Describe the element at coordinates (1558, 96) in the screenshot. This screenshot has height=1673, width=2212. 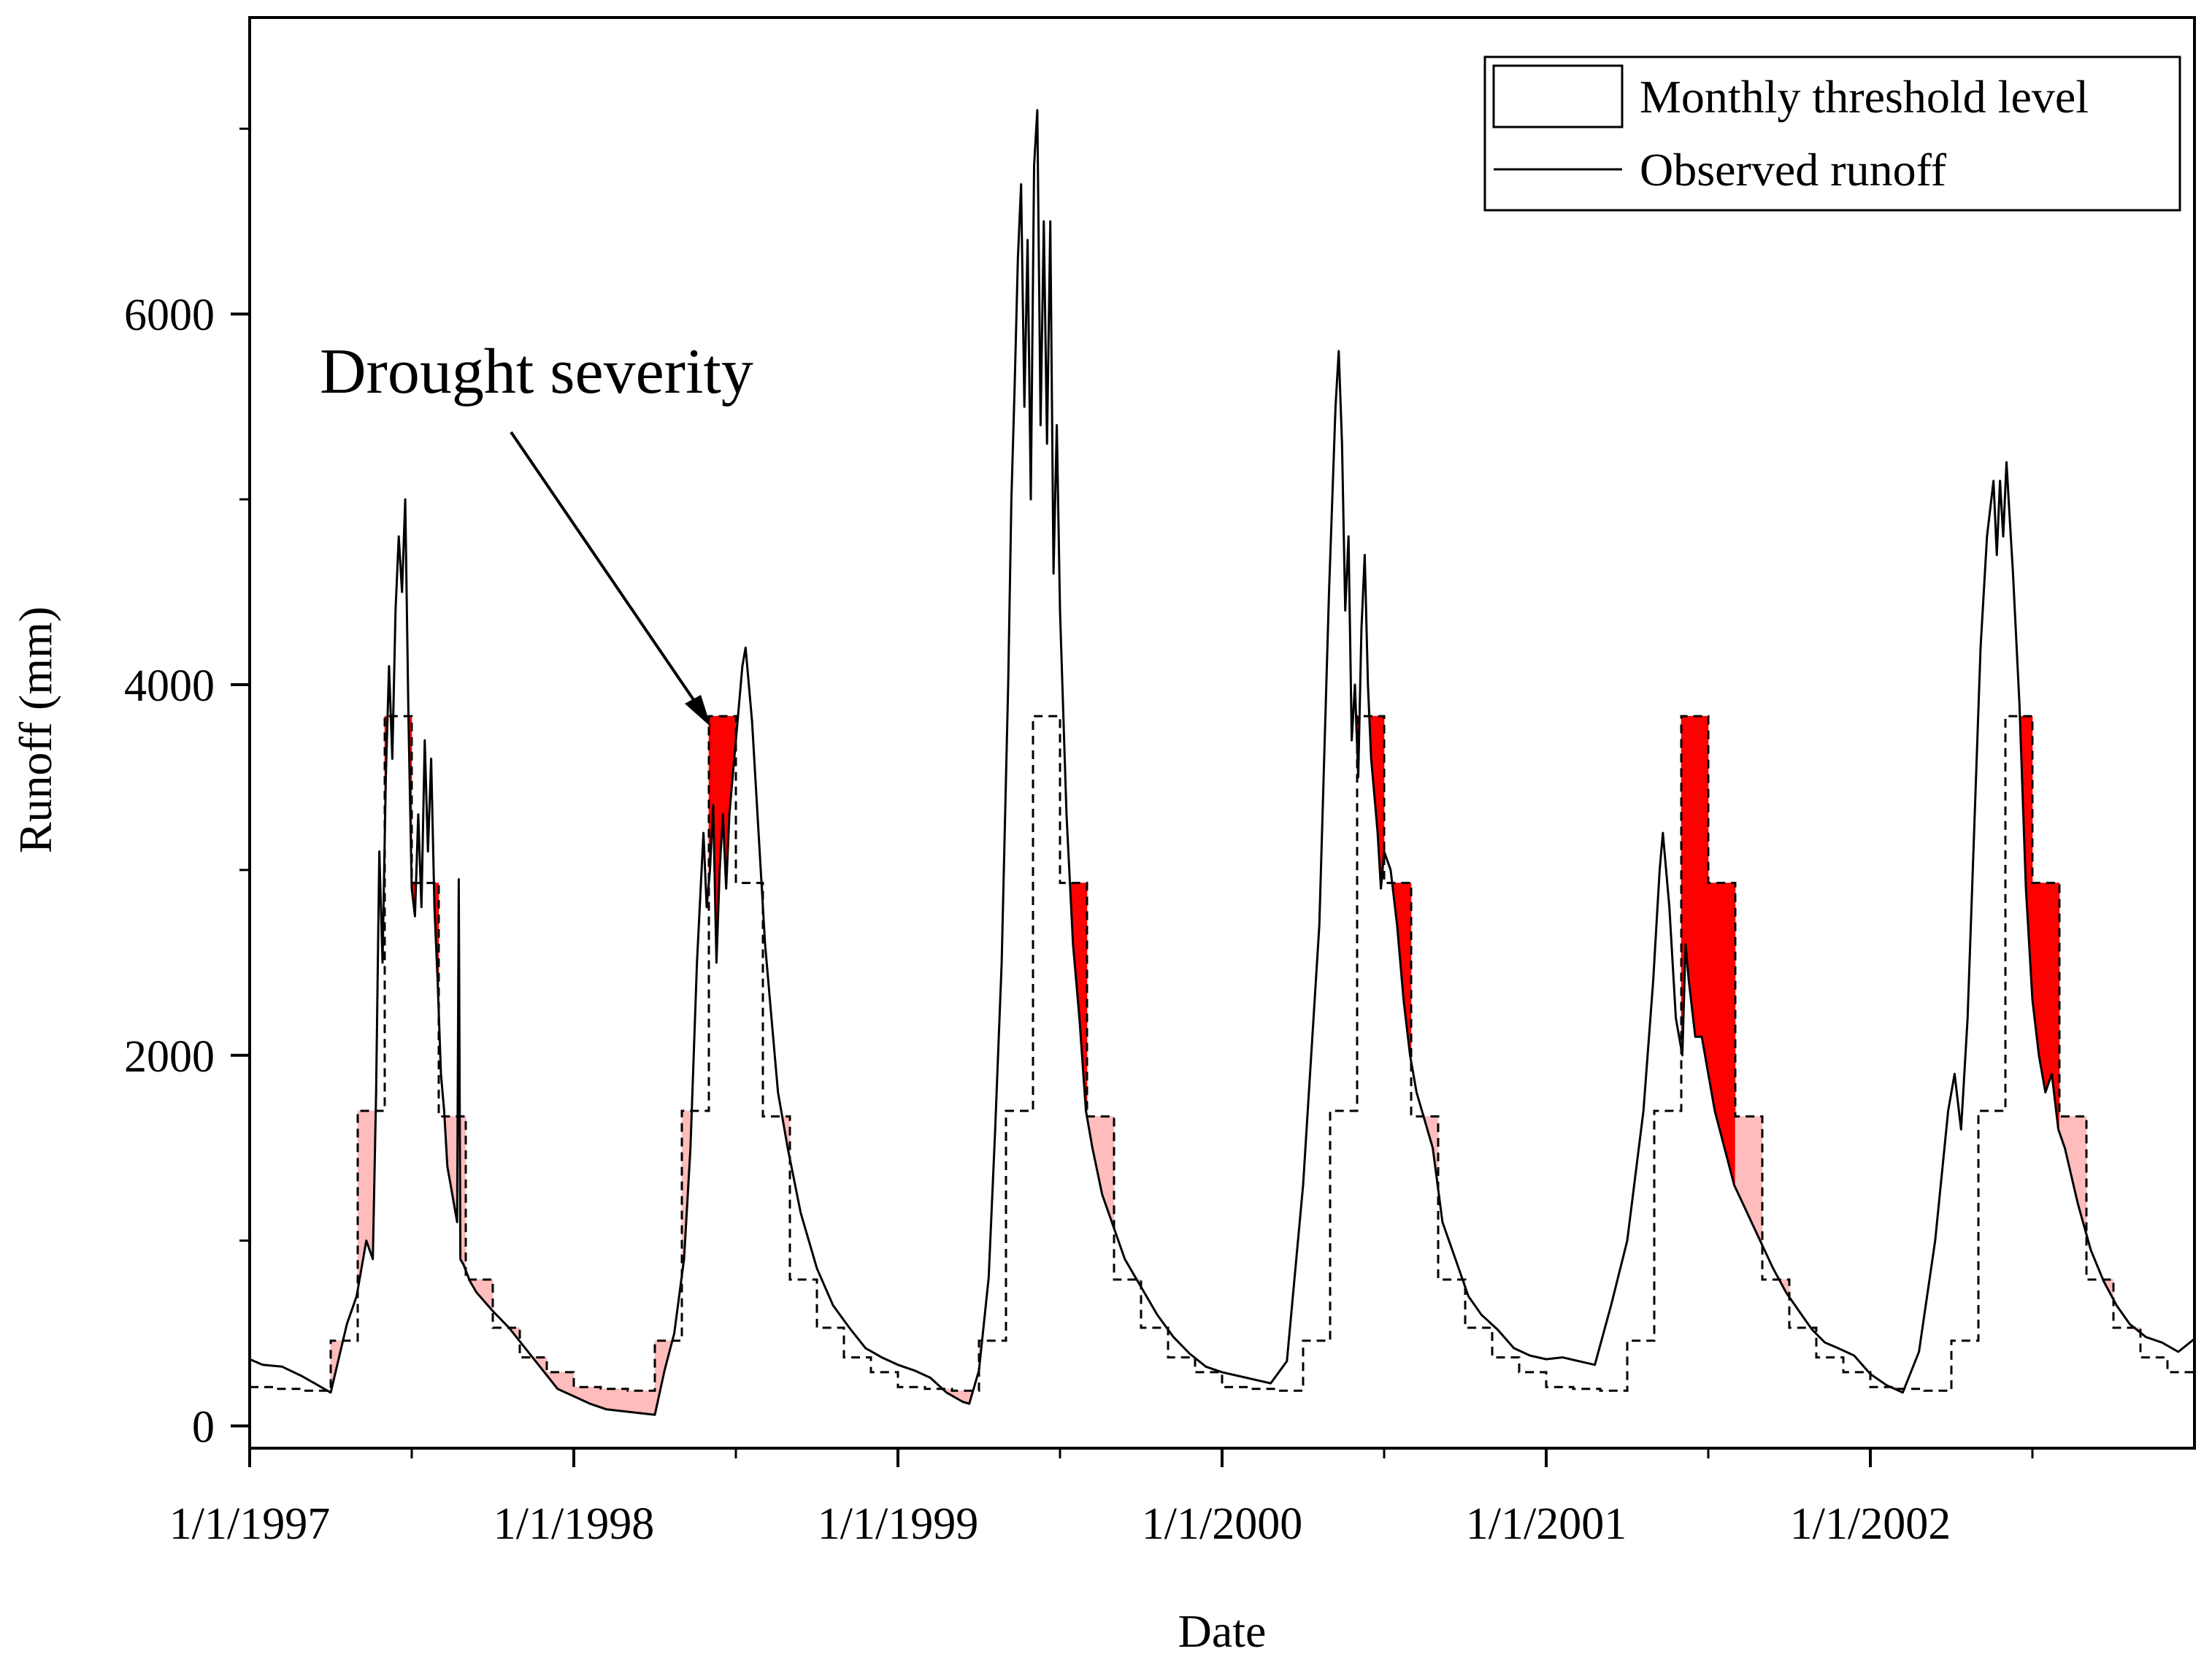
I see `legend-threshold-swatch` at that location.